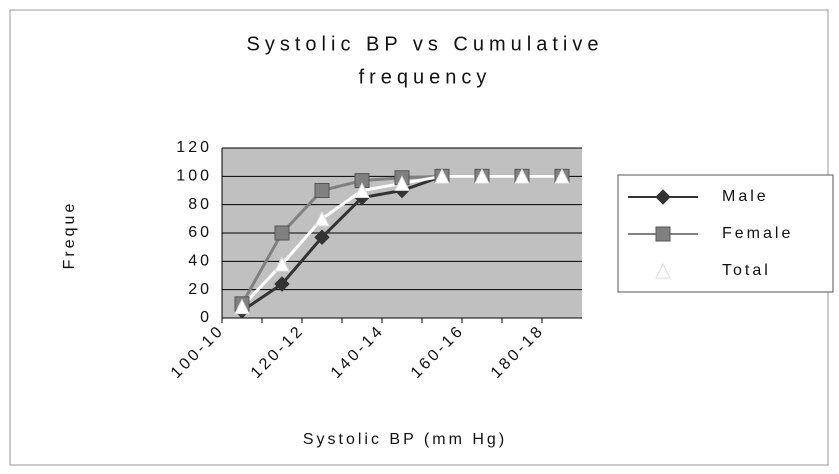  I want to click on y-tick-label: 80, so click(200, 204).